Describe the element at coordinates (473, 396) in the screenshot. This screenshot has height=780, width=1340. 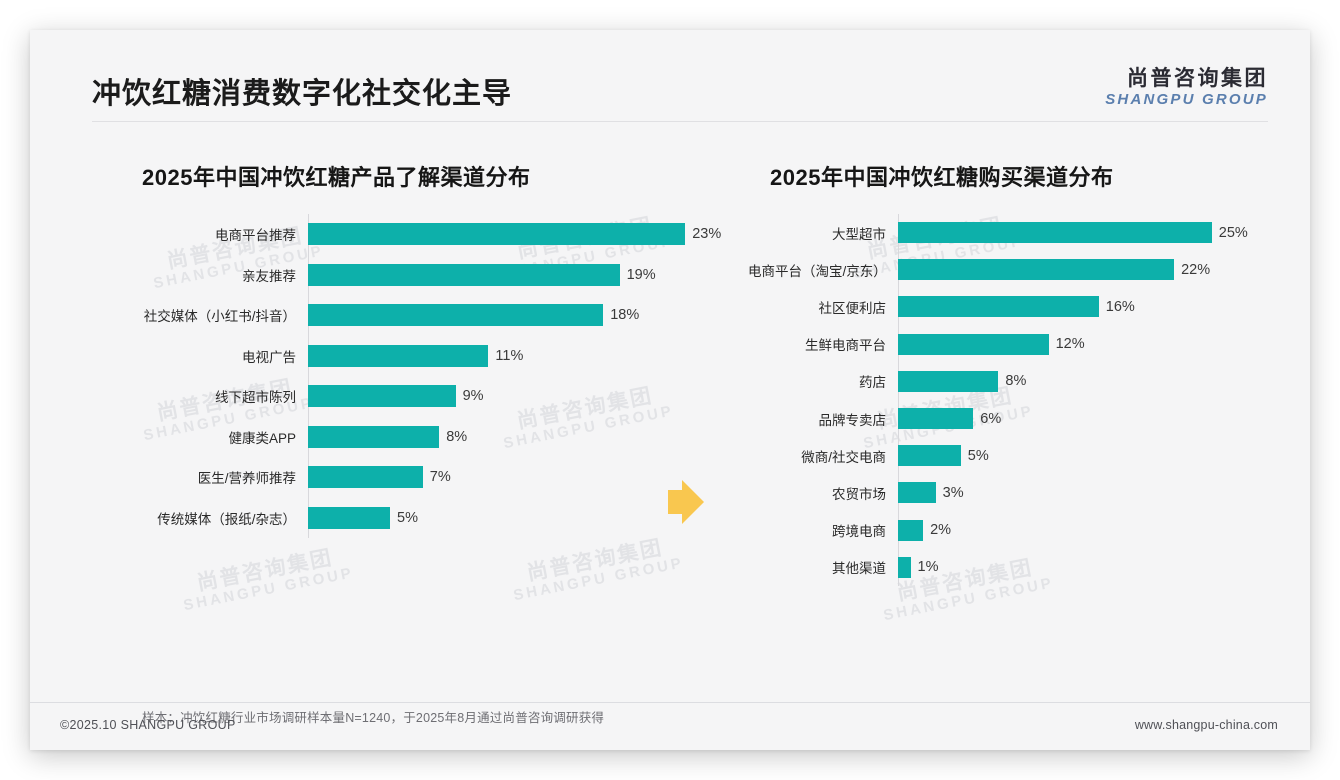
I see `bar-value-label: 9%` at that location.